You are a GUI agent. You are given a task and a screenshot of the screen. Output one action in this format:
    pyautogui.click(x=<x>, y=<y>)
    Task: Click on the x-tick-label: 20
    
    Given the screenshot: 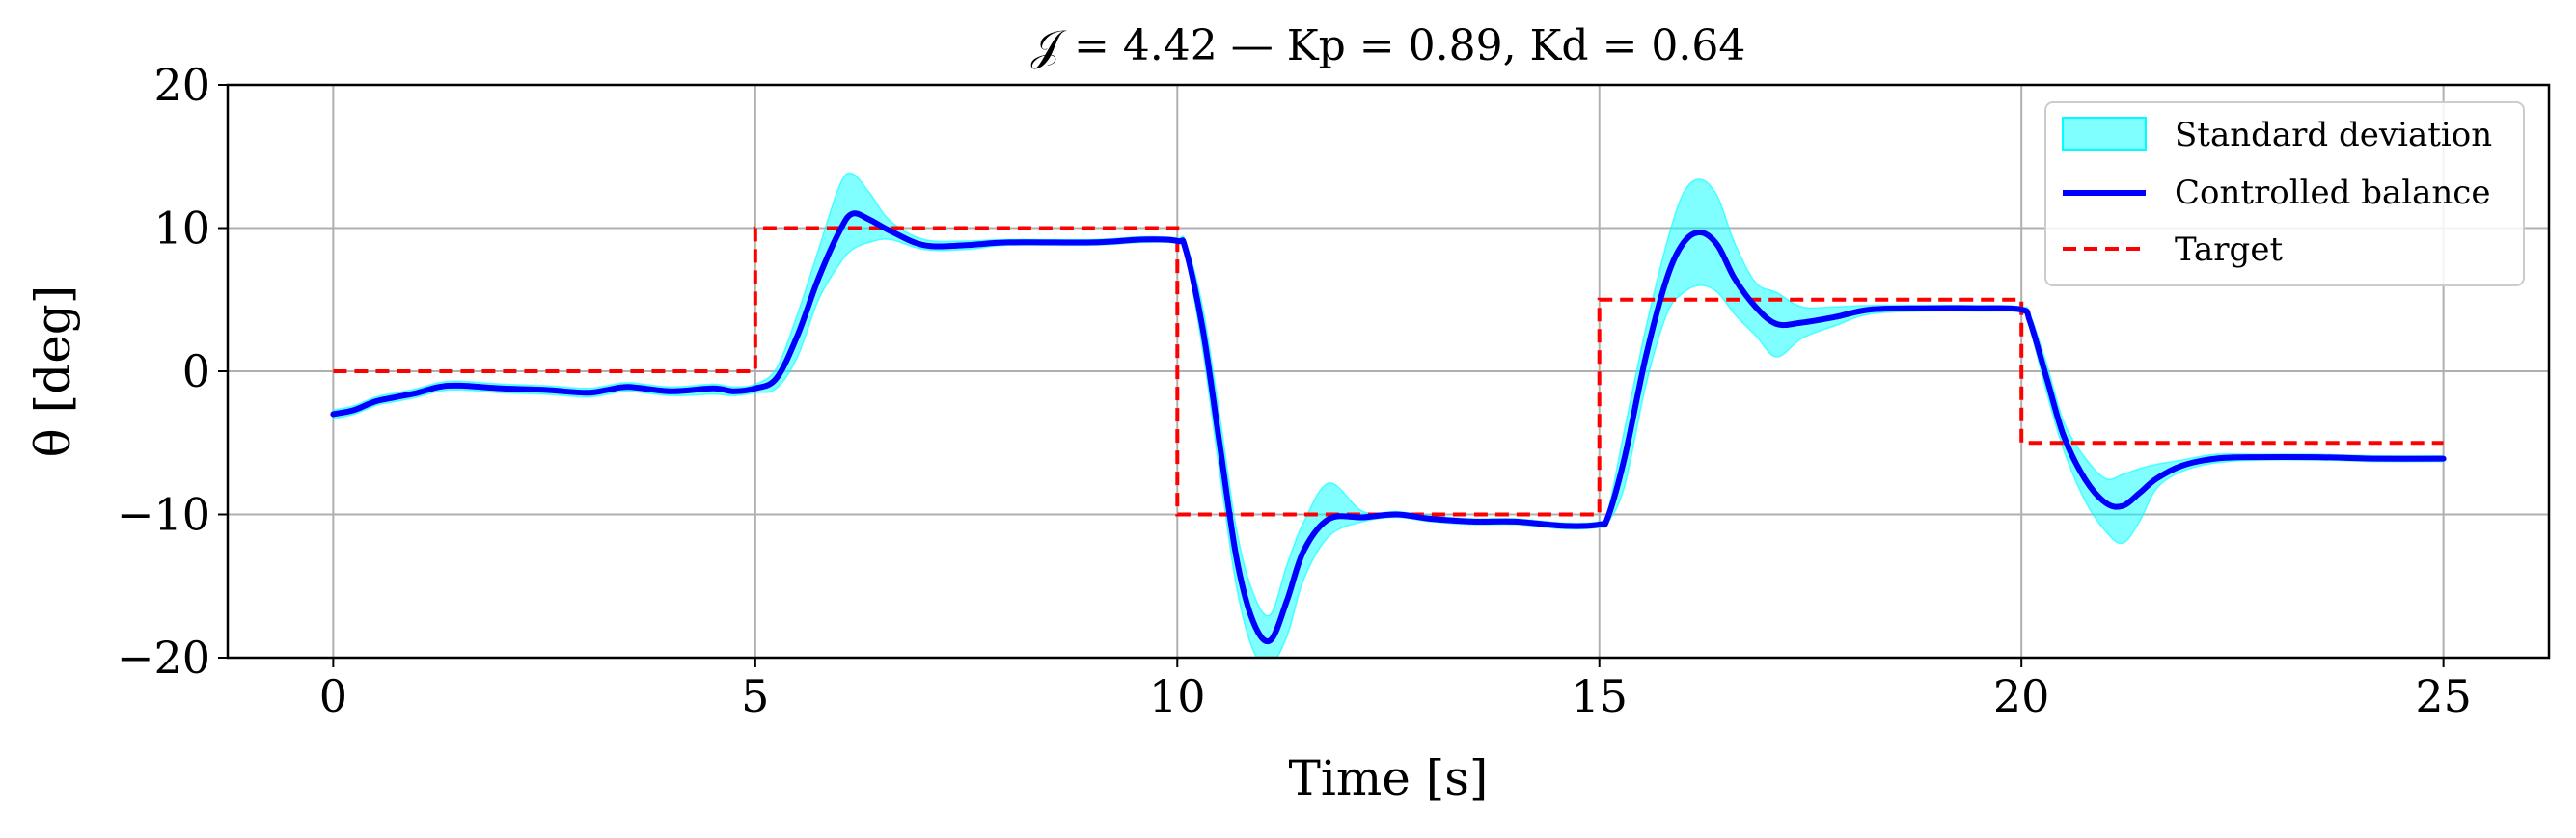 What is the action you would take?
    pyautogui.click(x=2021, y=696)
    